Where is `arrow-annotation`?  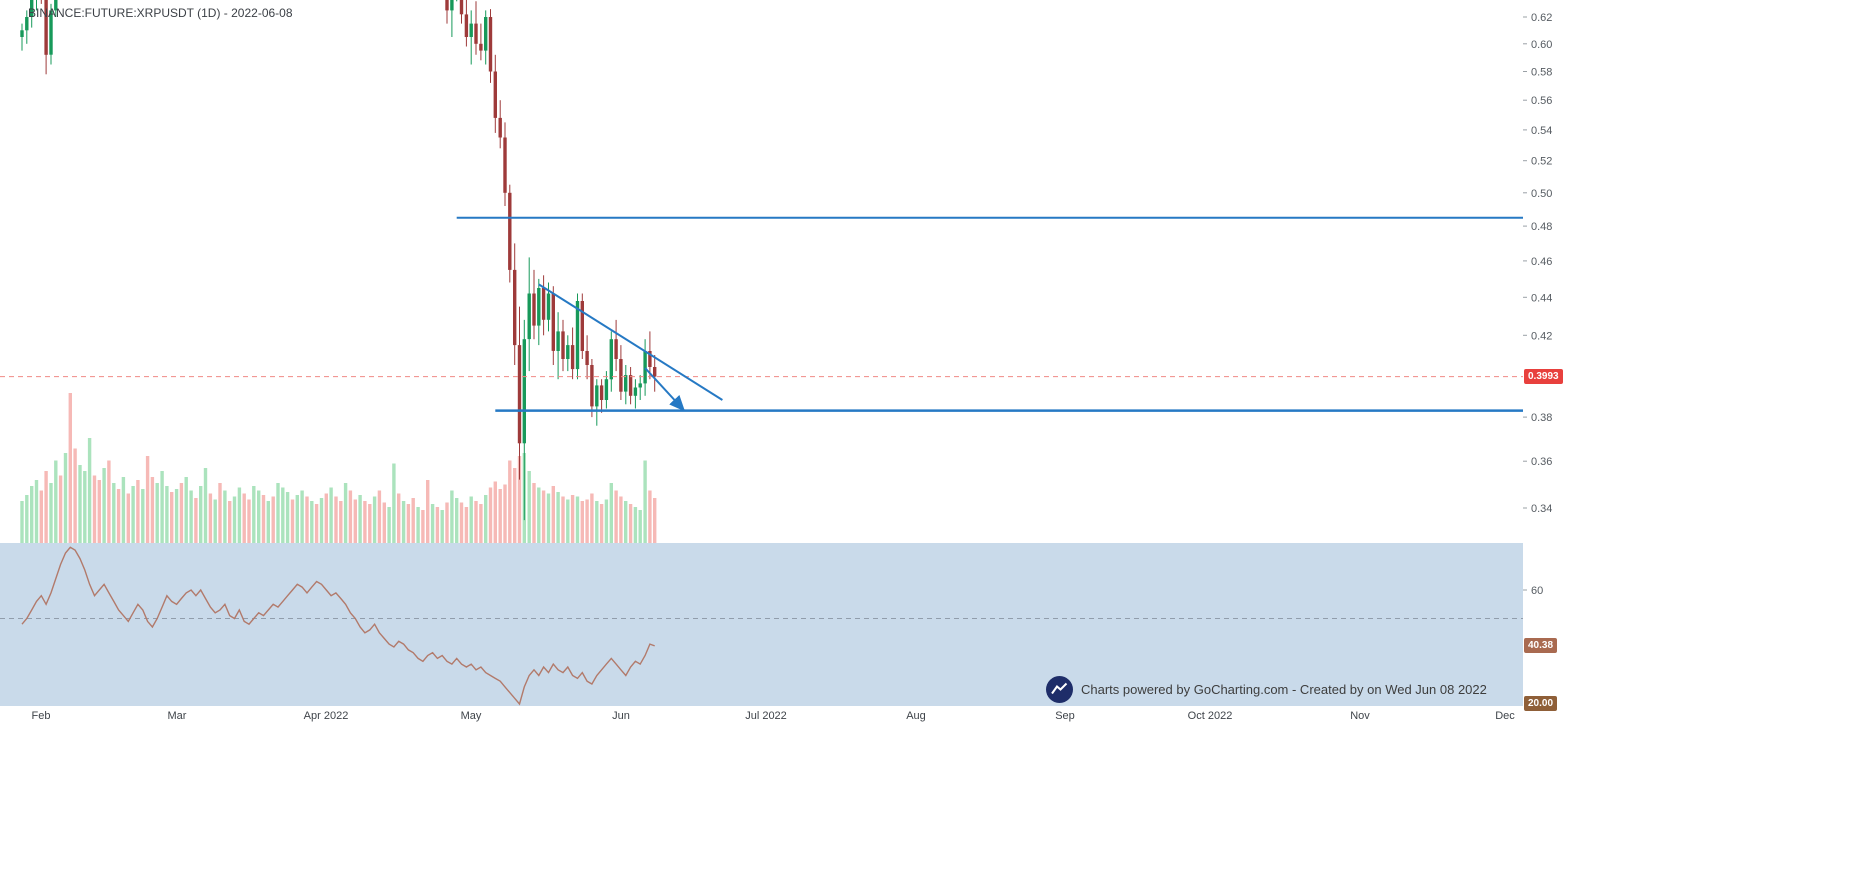
arrow-annotation is located at coordinates (665, 389).